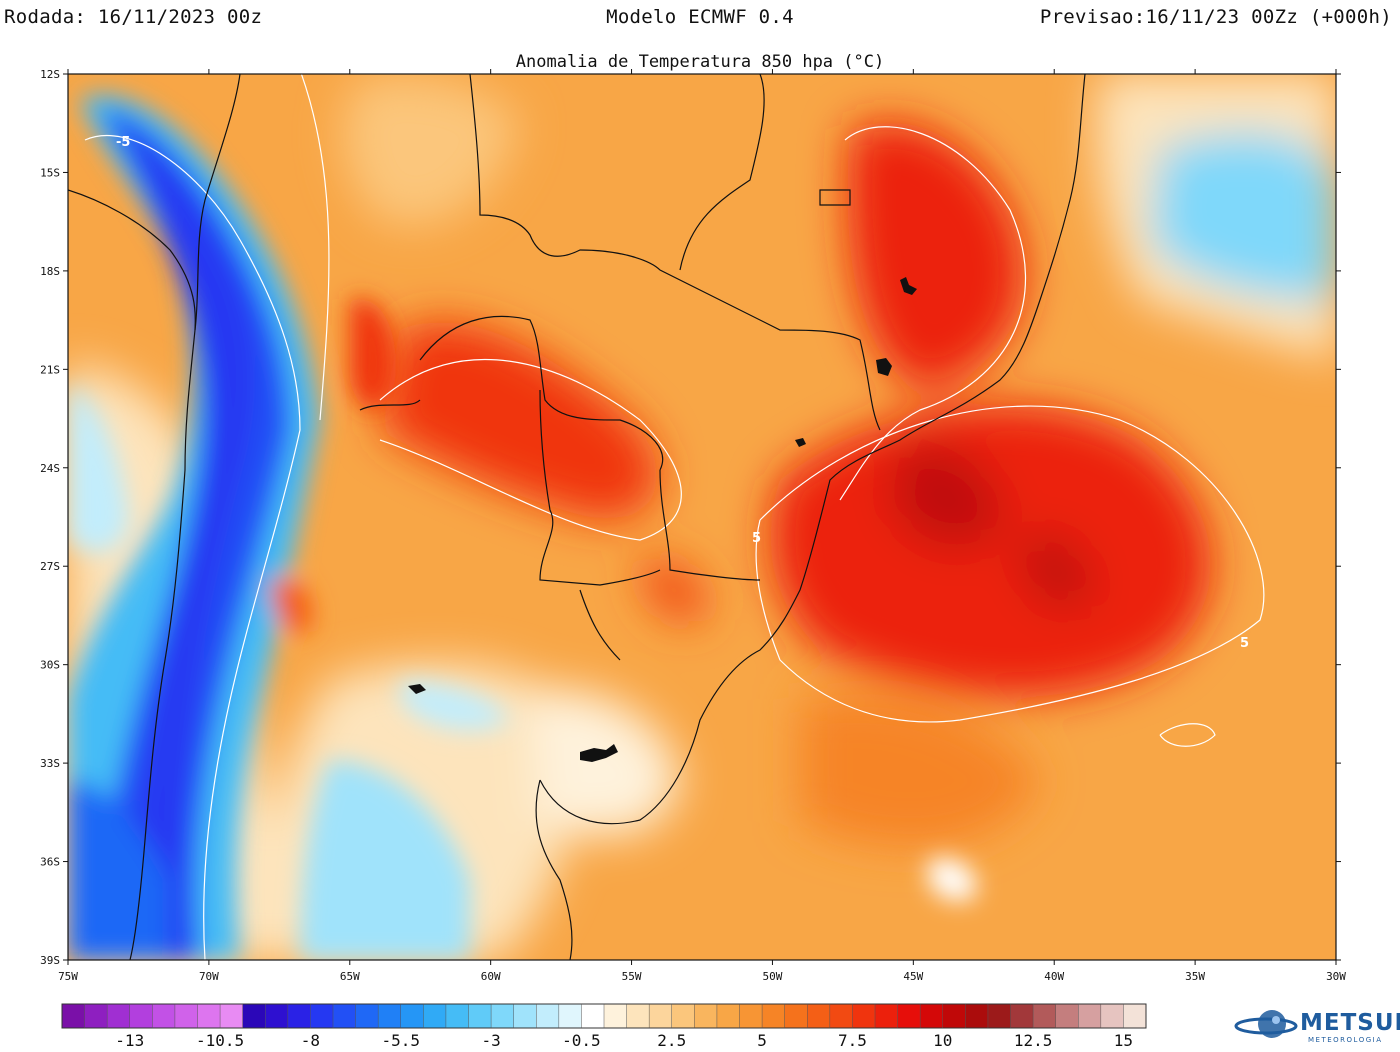 Image resolution: width=1400 pixels, height=1052 pixels. I want to click on contour-label-5a: 5, so click(756, 538).